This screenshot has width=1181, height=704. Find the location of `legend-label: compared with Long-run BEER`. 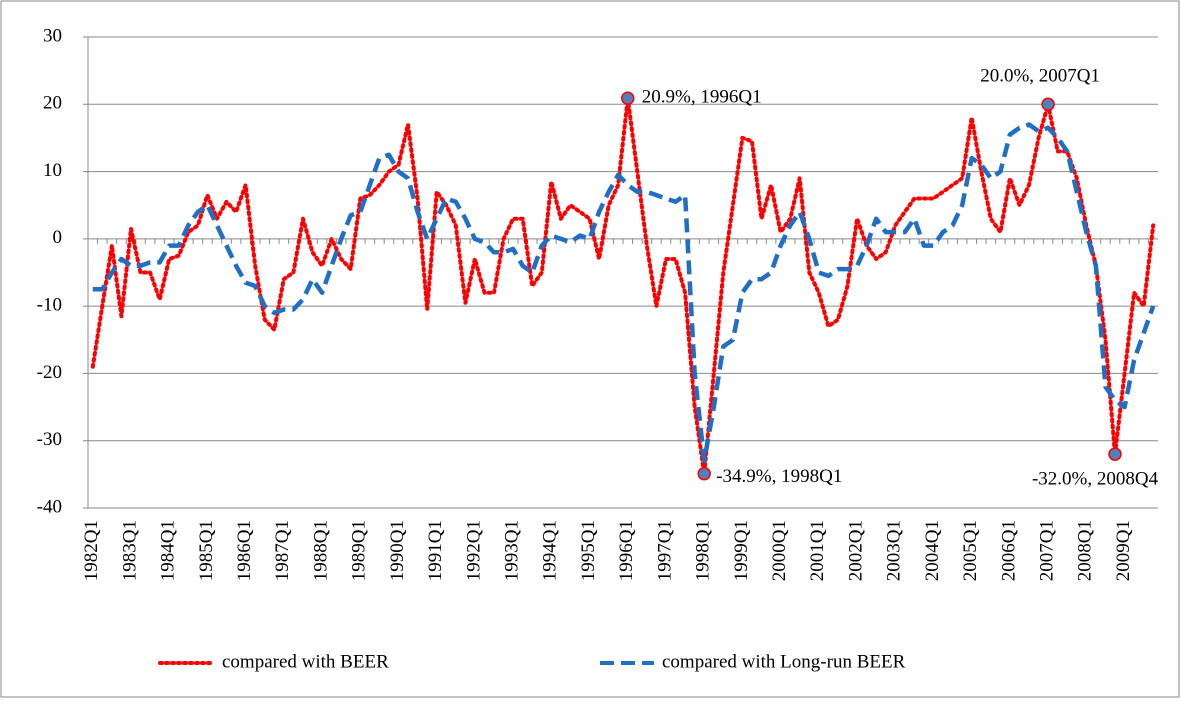

legend-label: compared with Long-run BEER is located at coordinates (784, 661).